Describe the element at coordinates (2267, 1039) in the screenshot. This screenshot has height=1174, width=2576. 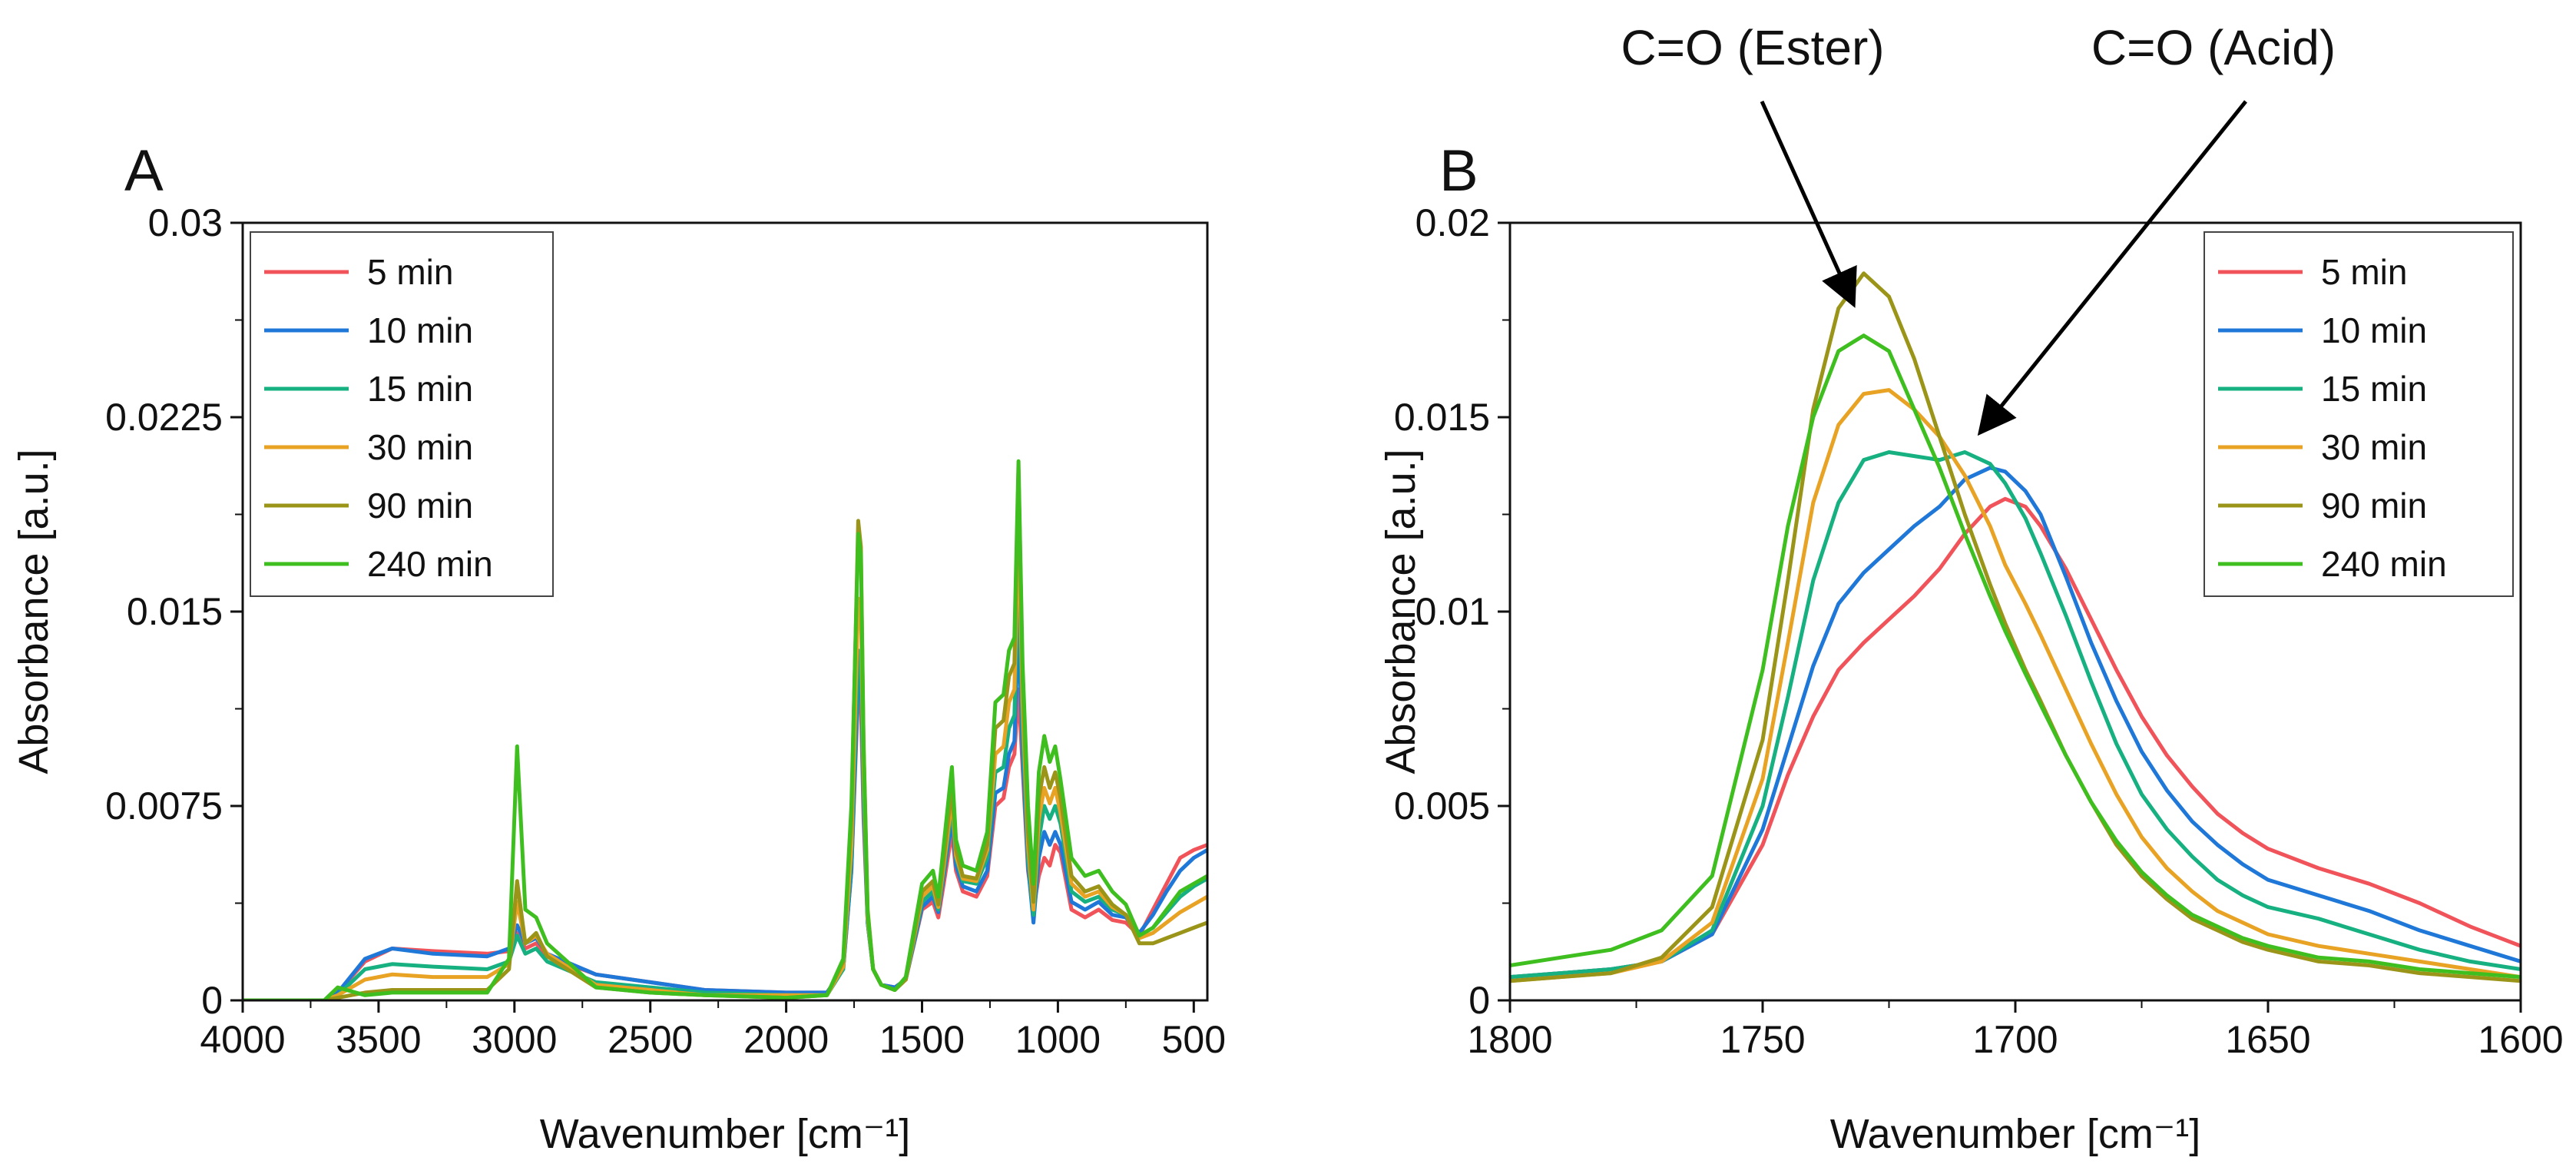
I see `x-tick-label: 1650` at that location.